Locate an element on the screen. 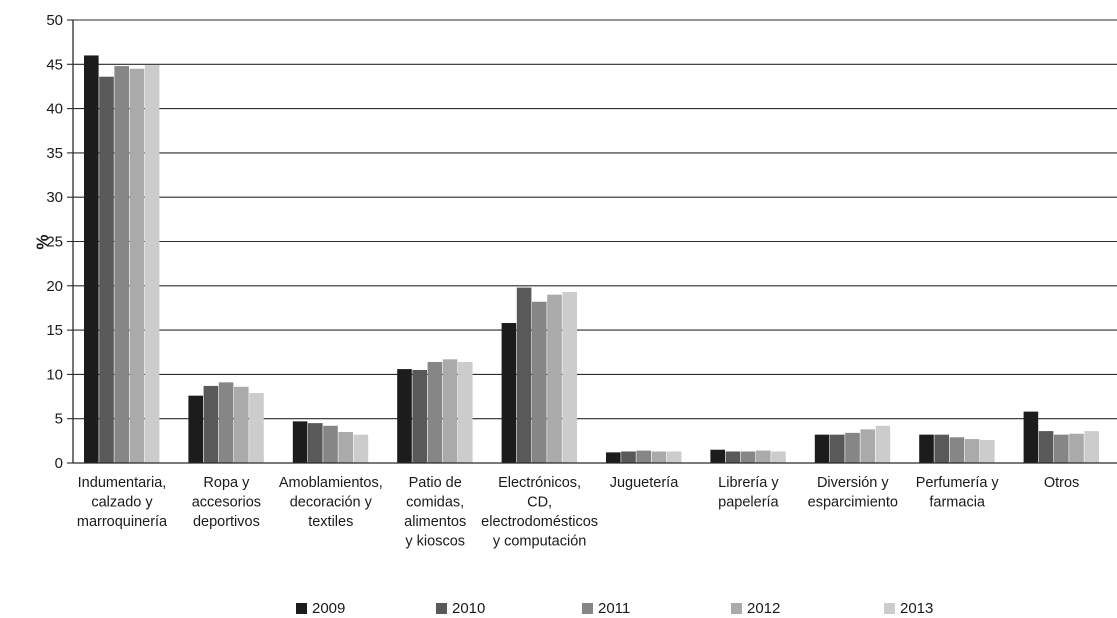 The image size is (1117, 618). y-tick-labels: 0 5 10 15 20 25 30 35 40 45 50 is located at coordinates (54, 242).